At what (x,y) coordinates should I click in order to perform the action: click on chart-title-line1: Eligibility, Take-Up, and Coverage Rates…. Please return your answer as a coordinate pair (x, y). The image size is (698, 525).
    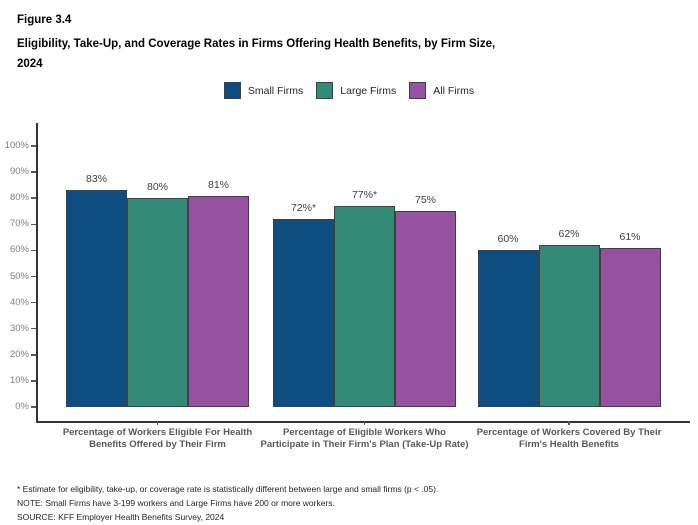
    Looking at the image, I should click on (256, 44).